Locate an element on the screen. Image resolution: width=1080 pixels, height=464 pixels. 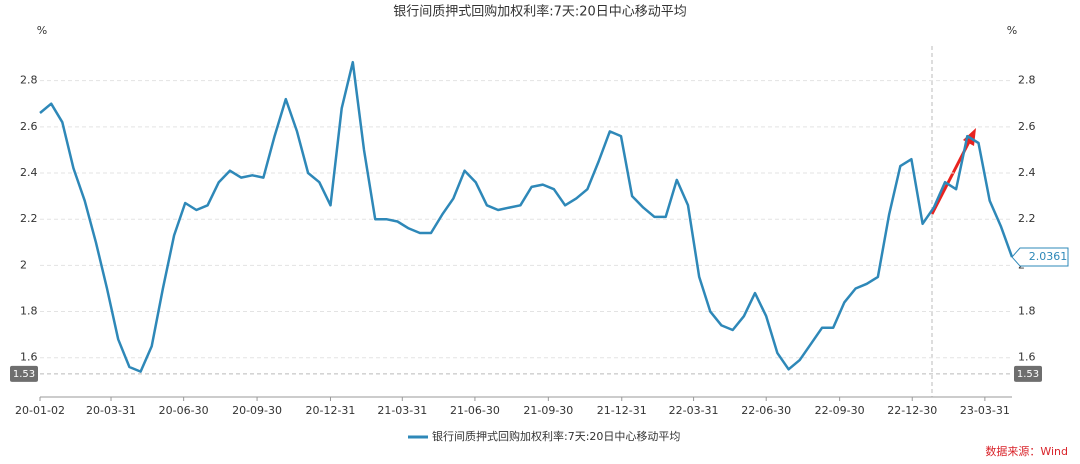
end-label: 2.0361 is located at coordinates (1048, 256).